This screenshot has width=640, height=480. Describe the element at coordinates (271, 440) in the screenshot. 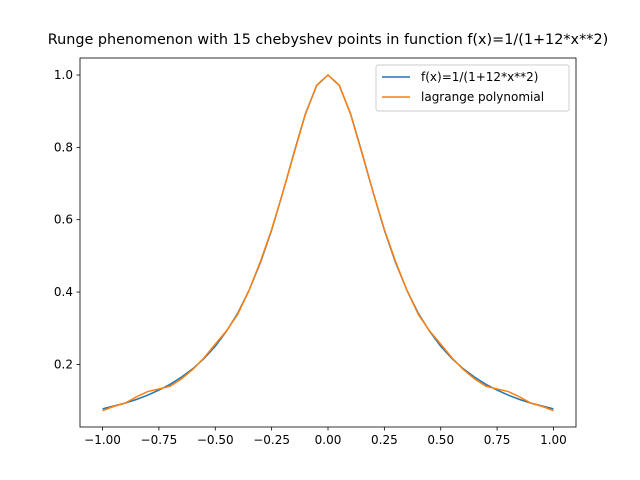

I see `x-tick-label: −0.25` at that location.